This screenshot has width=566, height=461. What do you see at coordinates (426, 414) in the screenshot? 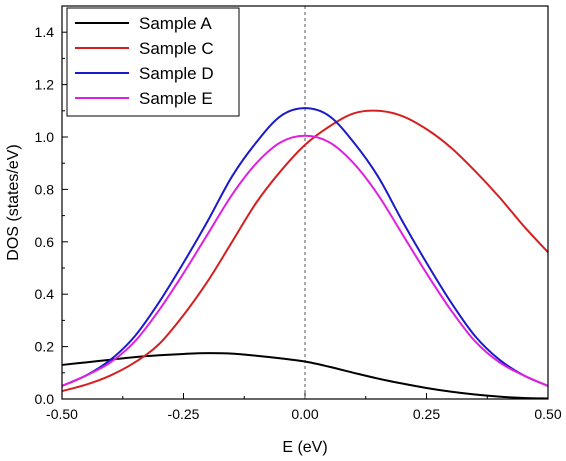
I see `x-tick-label: 0.25` at bounding box center [426, 414].